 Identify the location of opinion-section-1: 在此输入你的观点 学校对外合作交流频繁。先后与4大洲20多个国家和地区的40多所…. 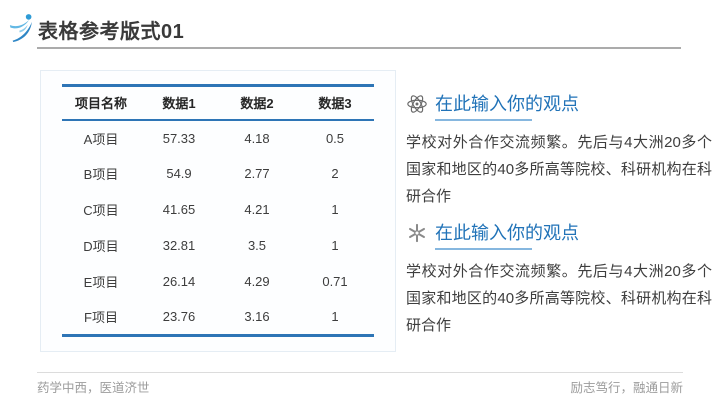
(559, 151).